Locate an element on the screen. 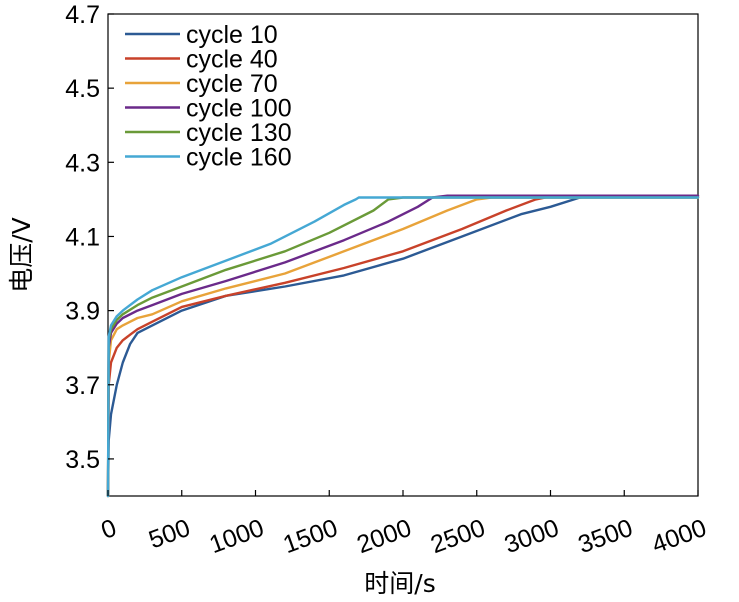 The width and height of the screenshot is (739, 602). x-axis-title: 时间/s is located at coordinates (399, 583).